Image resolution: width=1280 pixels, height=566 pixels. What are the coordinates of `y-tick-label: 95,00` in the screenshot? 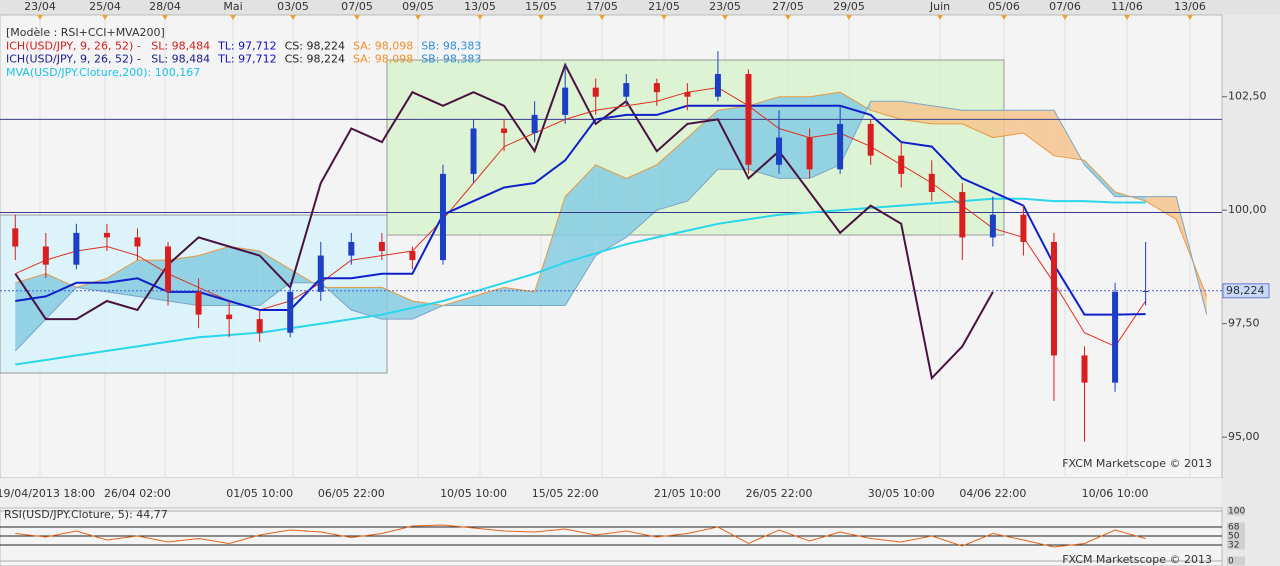 It's located at (1244, 436).